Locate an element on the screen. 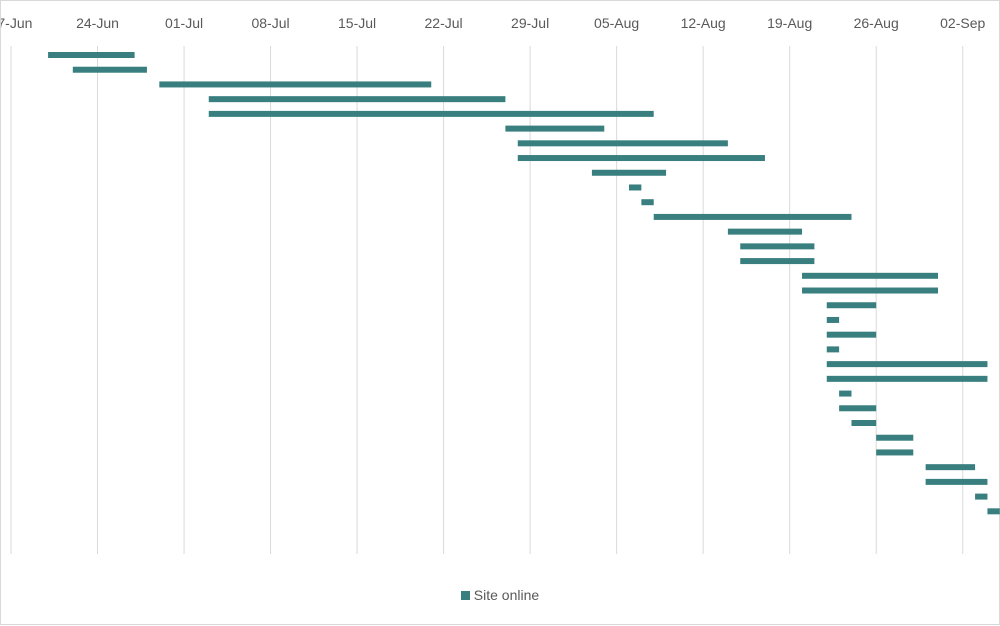  legend-swatch is located at coordinates (465, 595).